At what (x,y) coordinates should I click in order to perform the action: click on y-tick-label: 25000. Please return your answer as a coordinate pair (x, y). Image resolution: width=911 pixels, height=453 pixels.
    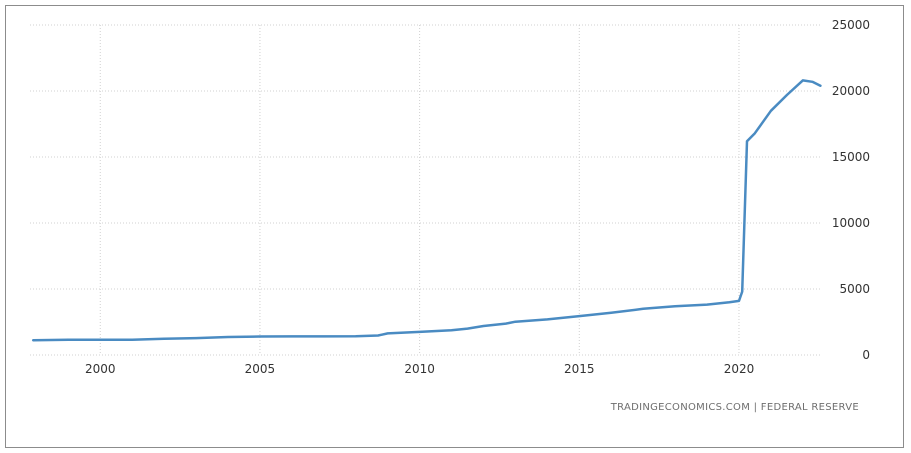
    Looking at the image, I should click on (851, 25).